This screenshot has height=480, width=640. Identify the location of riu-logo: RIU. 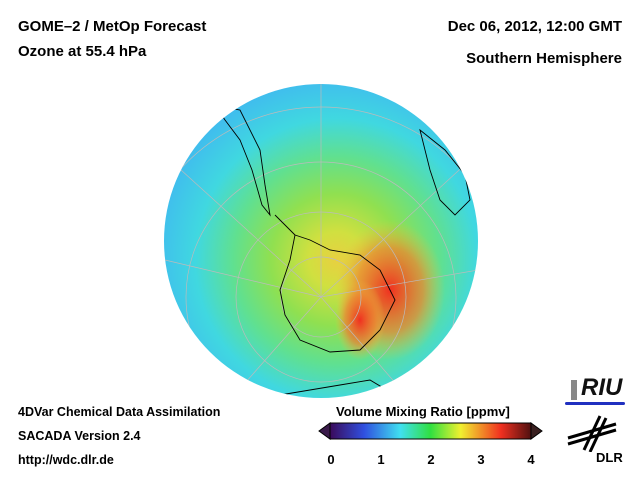
(595, 390).